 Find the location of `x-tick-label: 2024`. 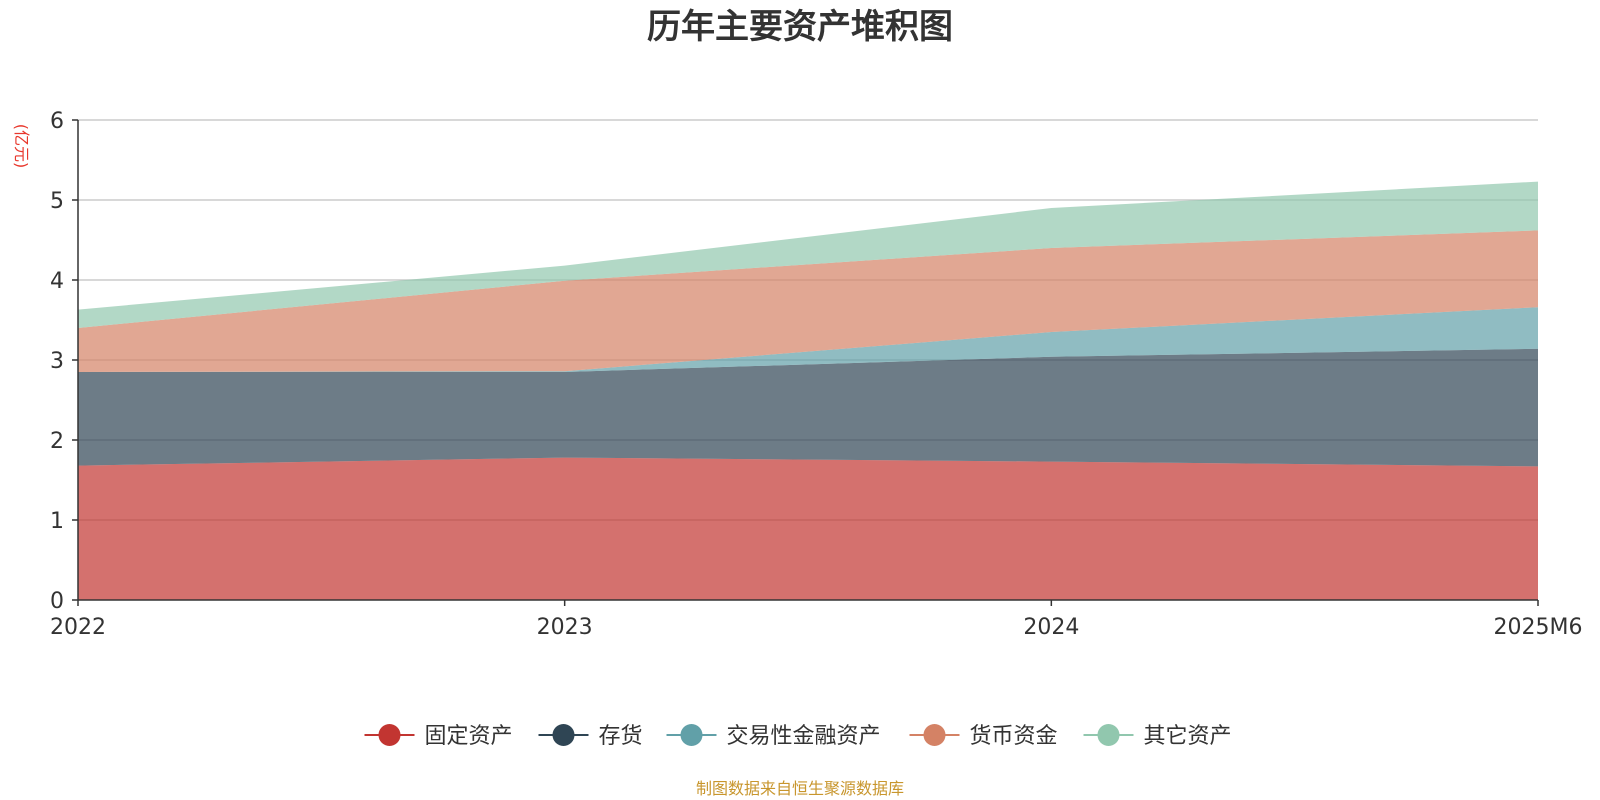

x-tick-label: 2024 is located at coordinates (1051, 627).